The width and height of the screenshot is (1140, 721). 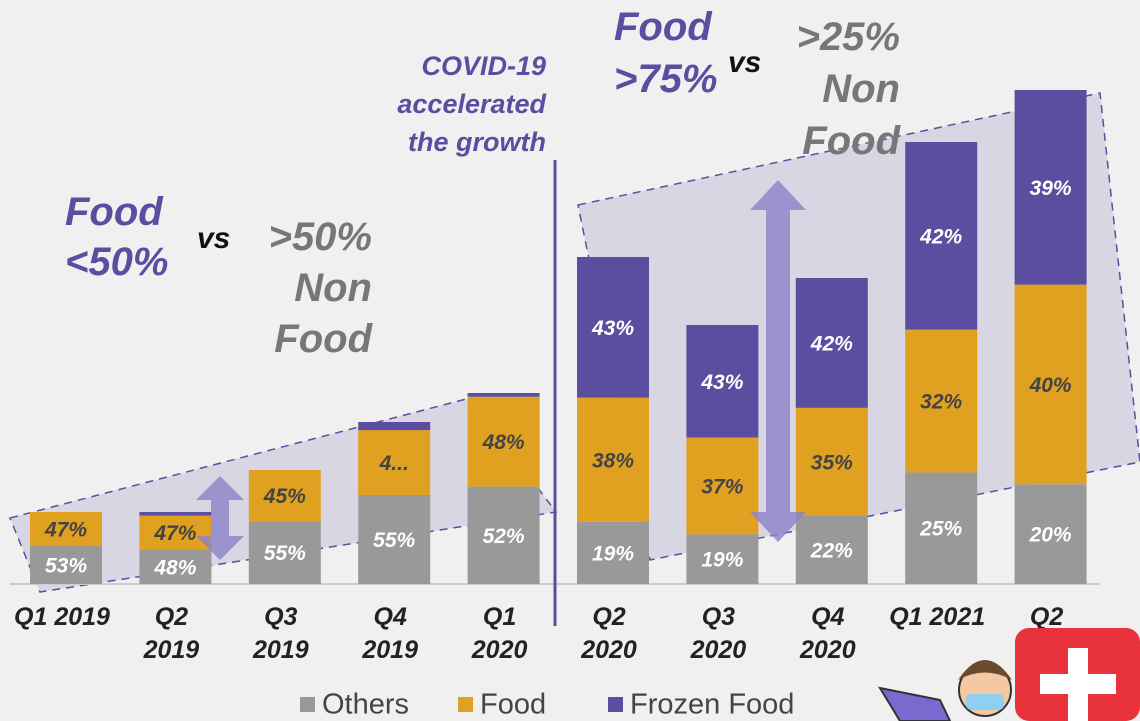 What do you see at coordinates (985, 670) in the screenshot?
I see `hair` at bounding box center [985, 670].